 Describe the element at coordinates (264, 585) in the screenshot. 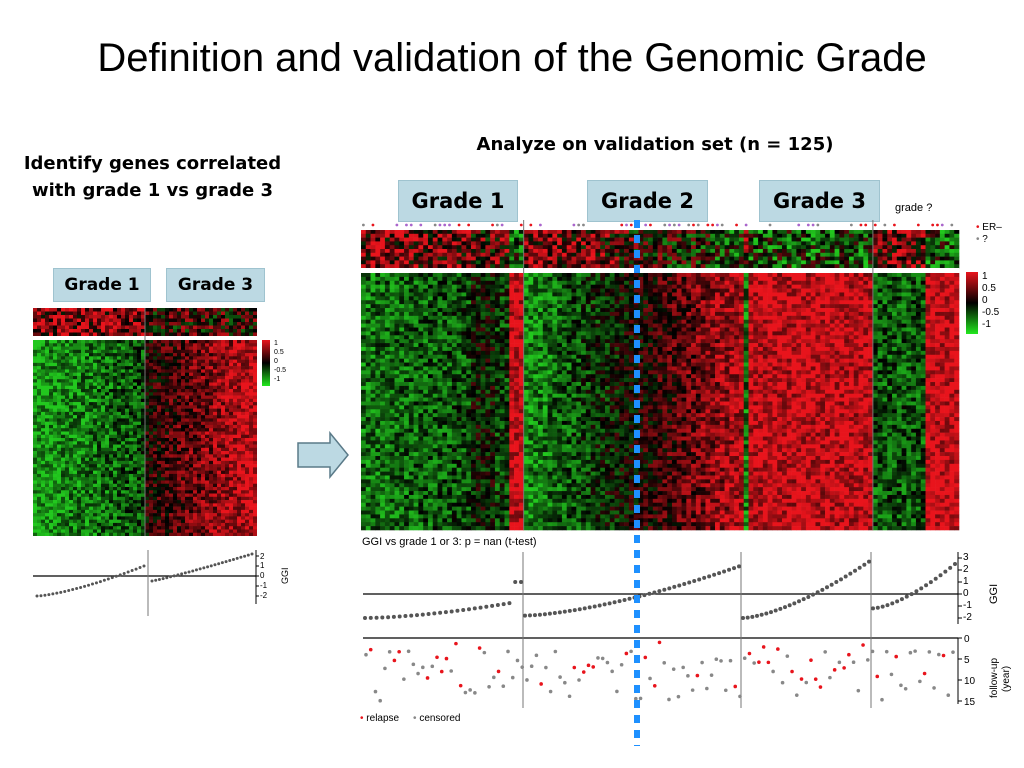

I see `left-ggi-tick: -1` at that location.